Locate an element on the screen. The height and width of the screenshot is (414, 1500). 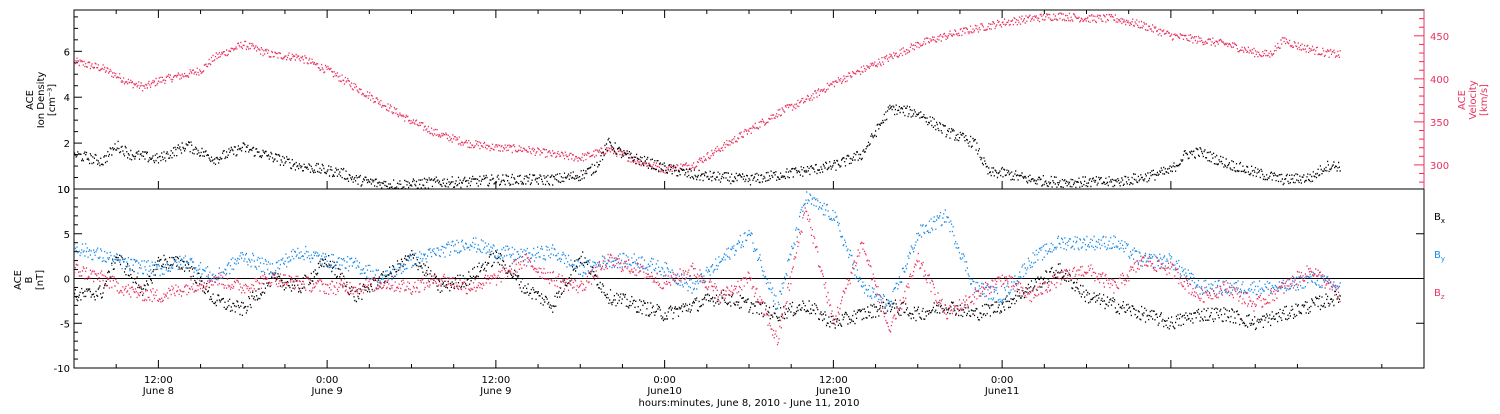
legend-subscript: z is located at coordinates (1443, 297).